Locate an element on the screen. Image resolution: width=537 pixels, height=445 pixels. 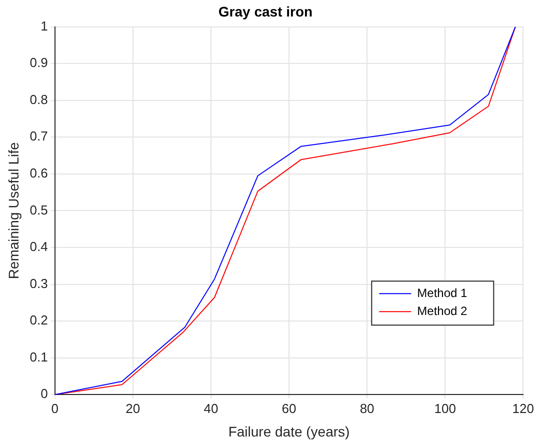
x-tick-label: 60 is located at coordinates (289, 408).